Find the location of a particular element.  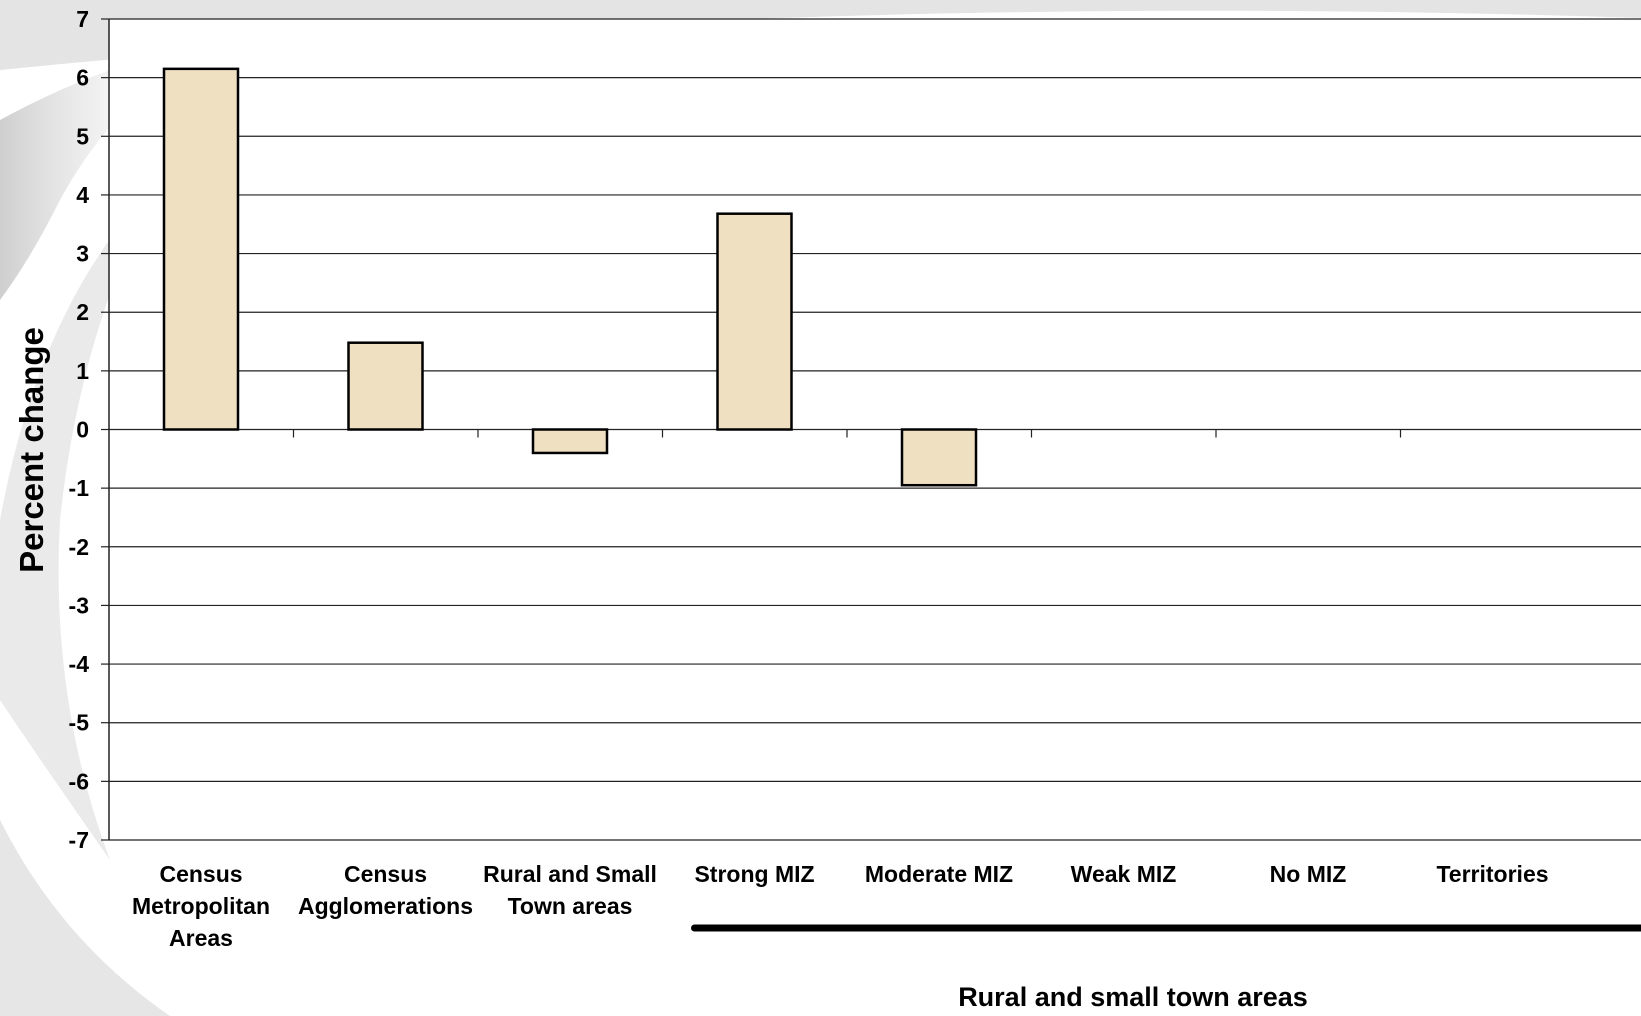

x-tick-label: Territories is located at coordinates (1492, 874).